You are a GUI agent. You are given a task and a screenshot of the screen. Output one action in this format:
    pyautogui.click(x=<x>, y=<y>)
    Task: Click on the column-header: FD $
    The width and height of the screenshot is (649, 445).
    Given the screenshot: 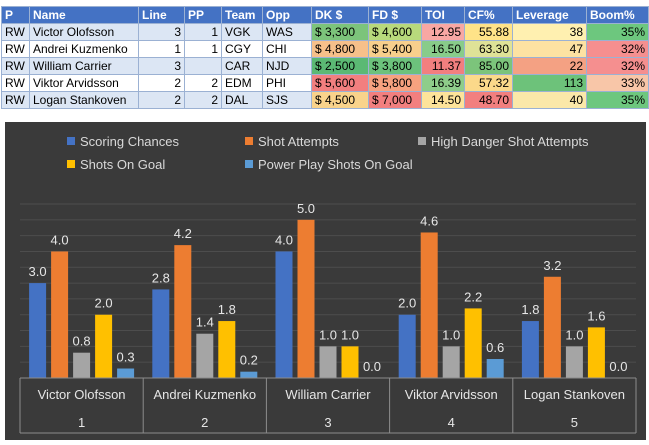 What is the action you would take?
    pyautogui.click(x=395, y=15)
    